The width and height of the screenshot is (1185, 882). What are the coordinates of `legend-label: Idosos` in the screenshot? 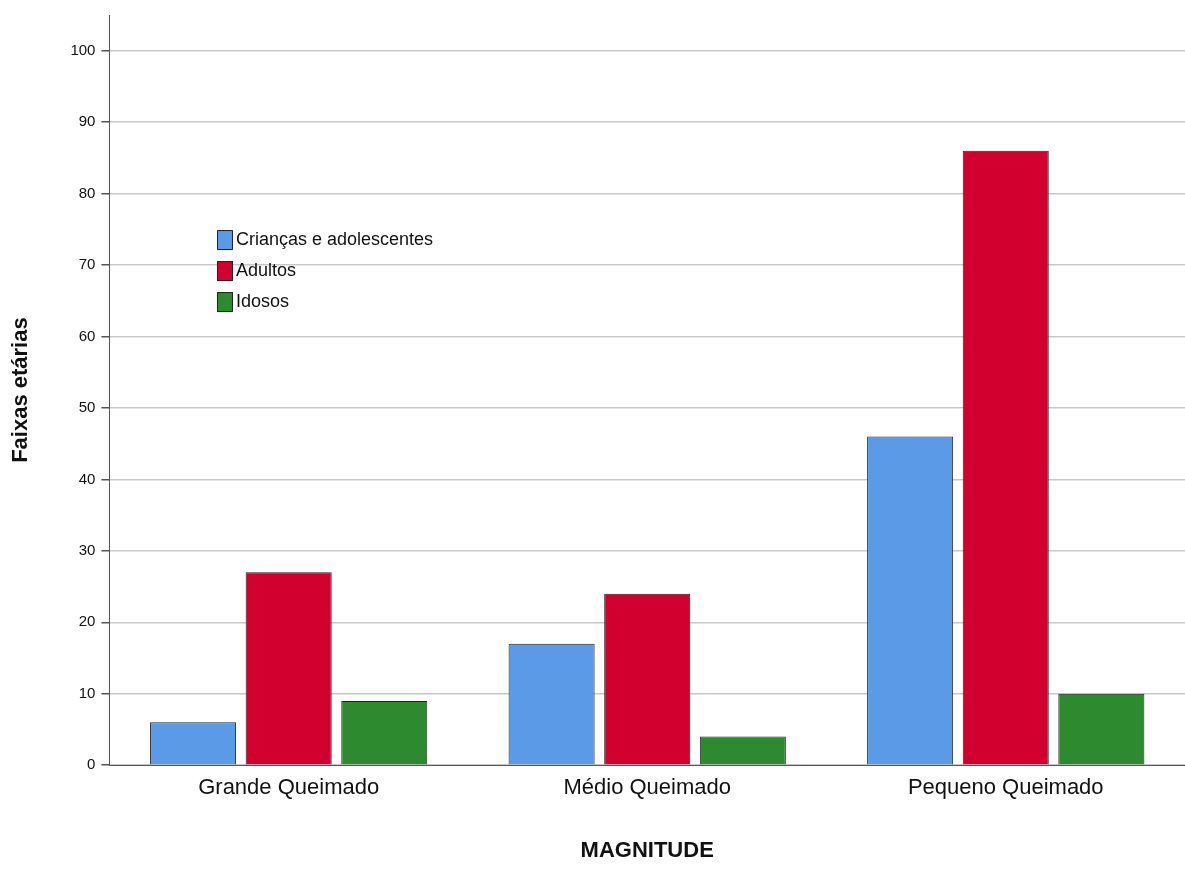 It's located at (262, 301).